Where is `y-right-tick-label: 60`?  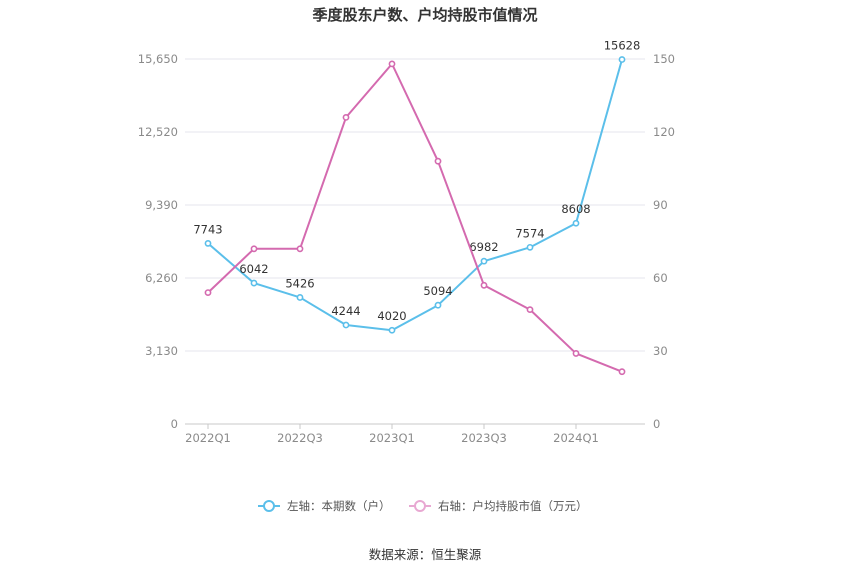
y-right-tick-label: 60 is located at coordinates (660, 278).